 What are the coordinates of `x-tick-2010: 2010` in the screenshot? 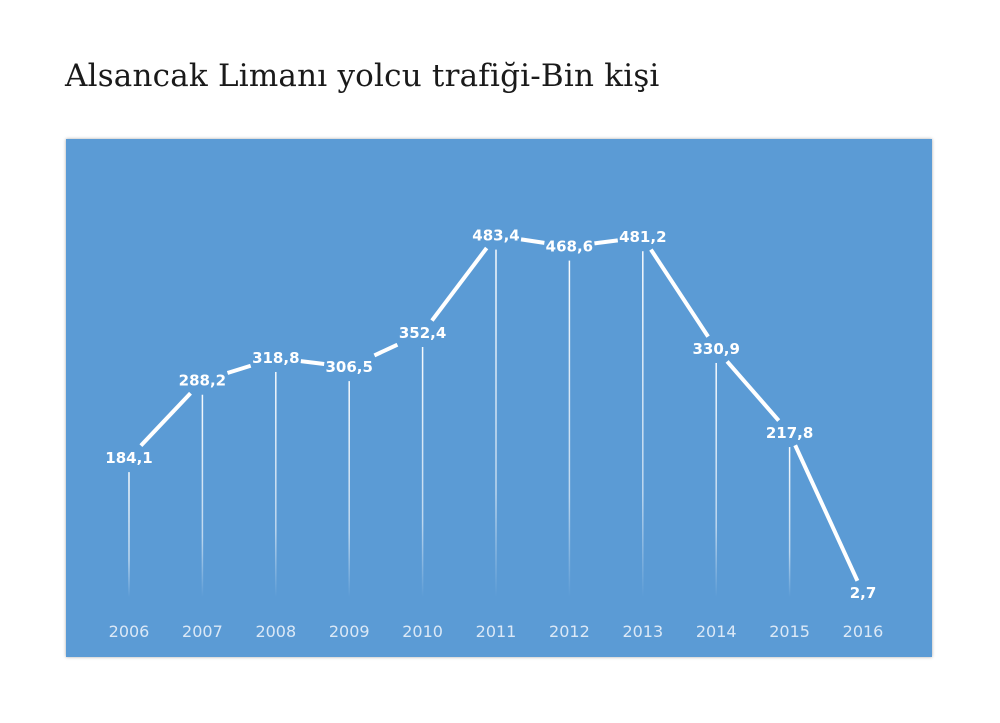 It's located at (422, 631).